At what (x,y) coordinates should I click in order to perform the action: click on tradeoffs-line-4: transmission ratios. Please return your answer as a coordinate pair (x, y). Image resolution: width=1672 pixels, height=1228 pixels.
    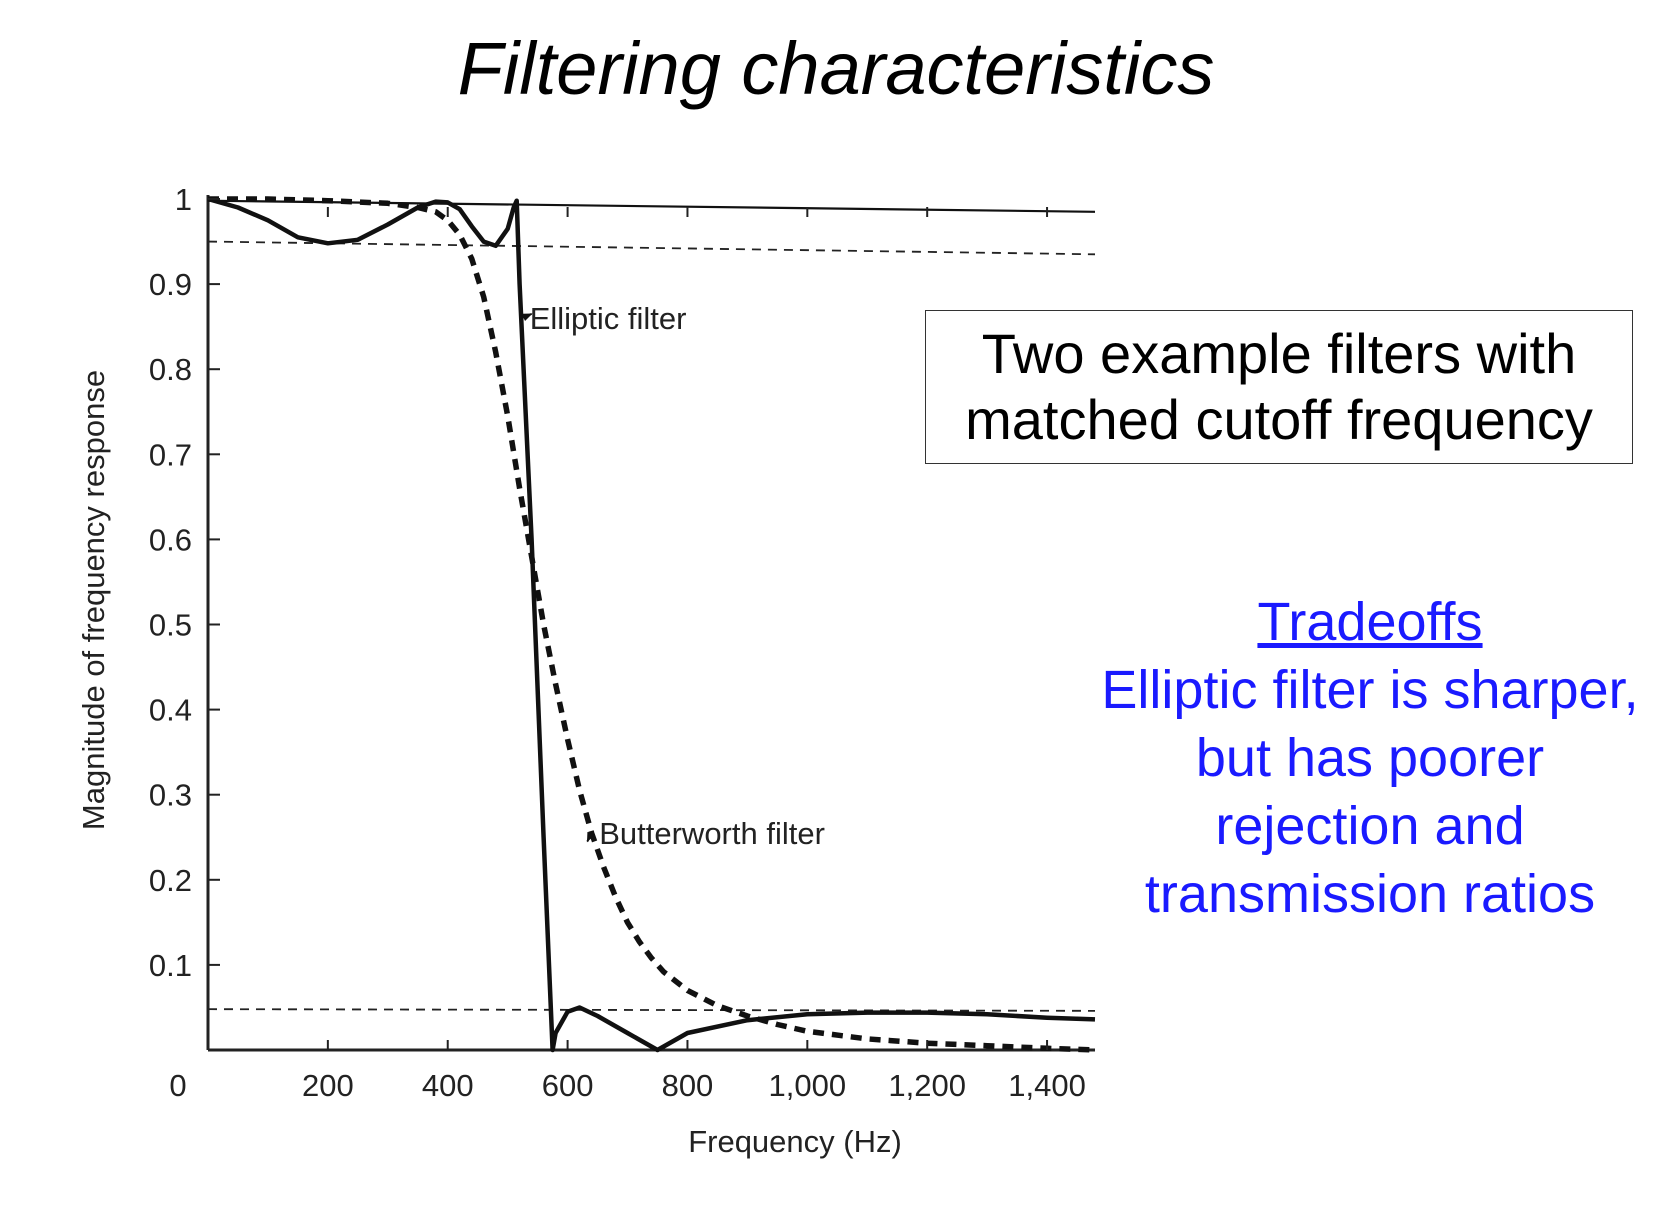
    Looking at the image, I should click on (1370, 894).